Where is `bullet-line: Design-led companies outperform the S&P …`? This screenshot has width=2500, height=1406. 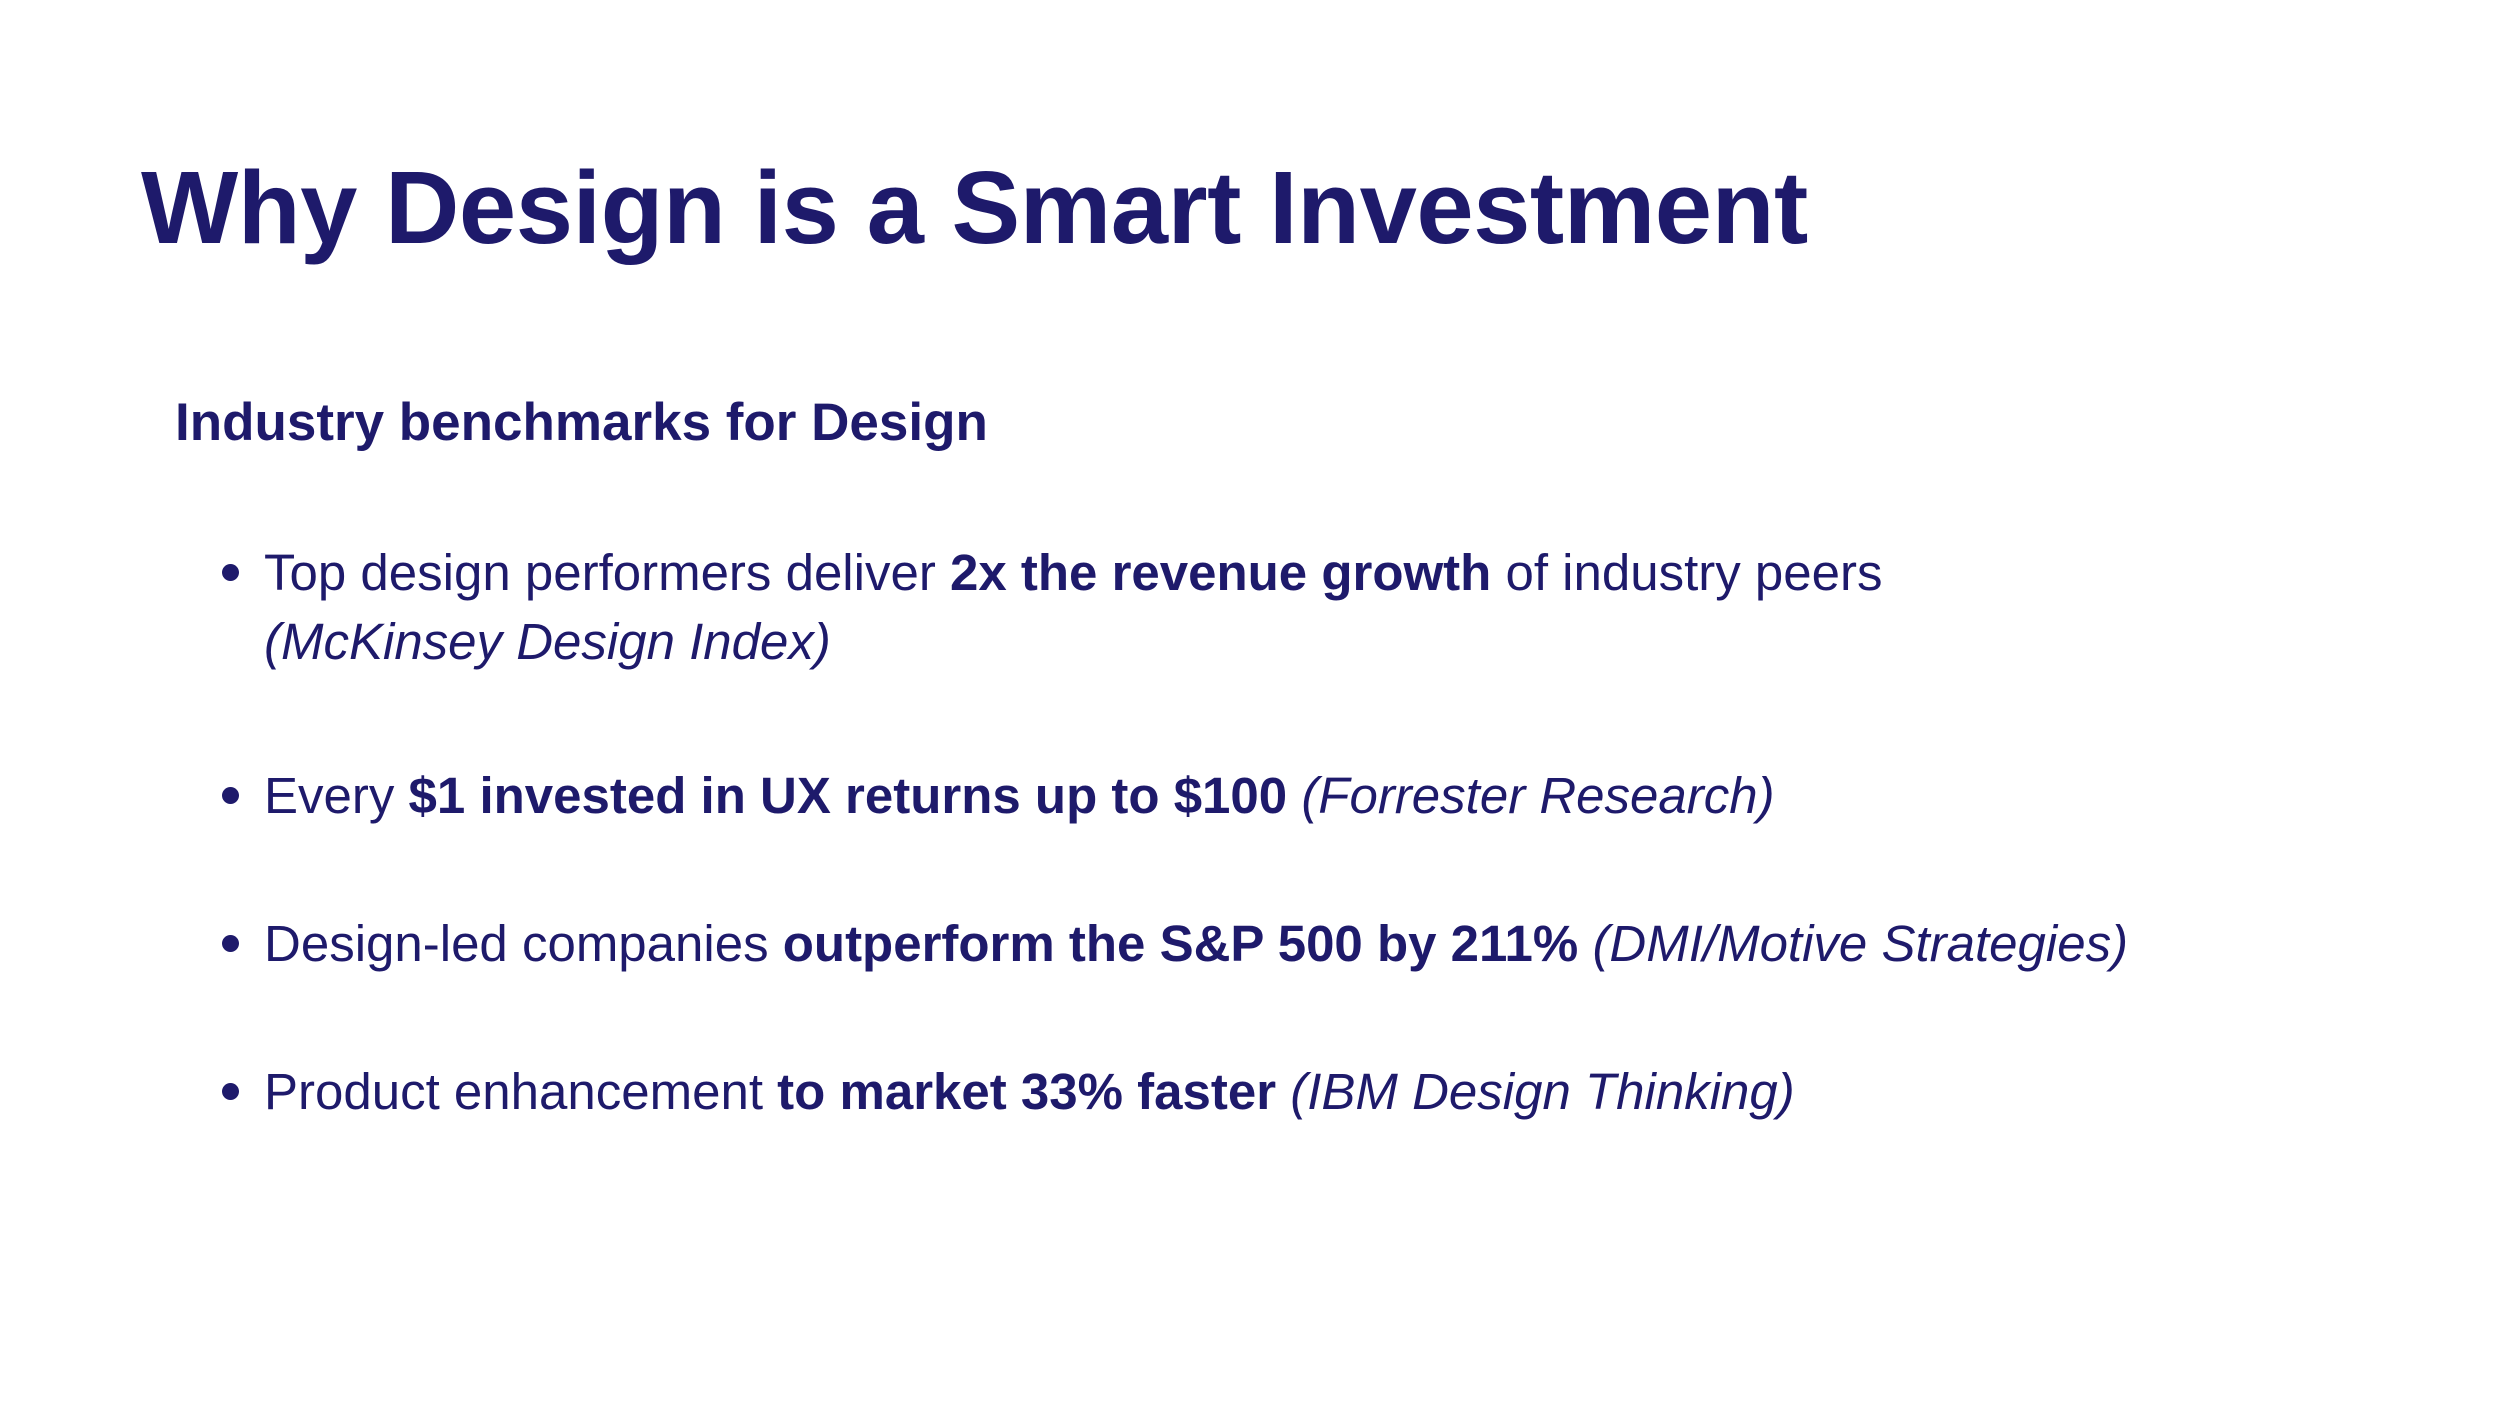 bullet-line: Design-led companies outperform the S&P … is located at coordinates (1196, 943).